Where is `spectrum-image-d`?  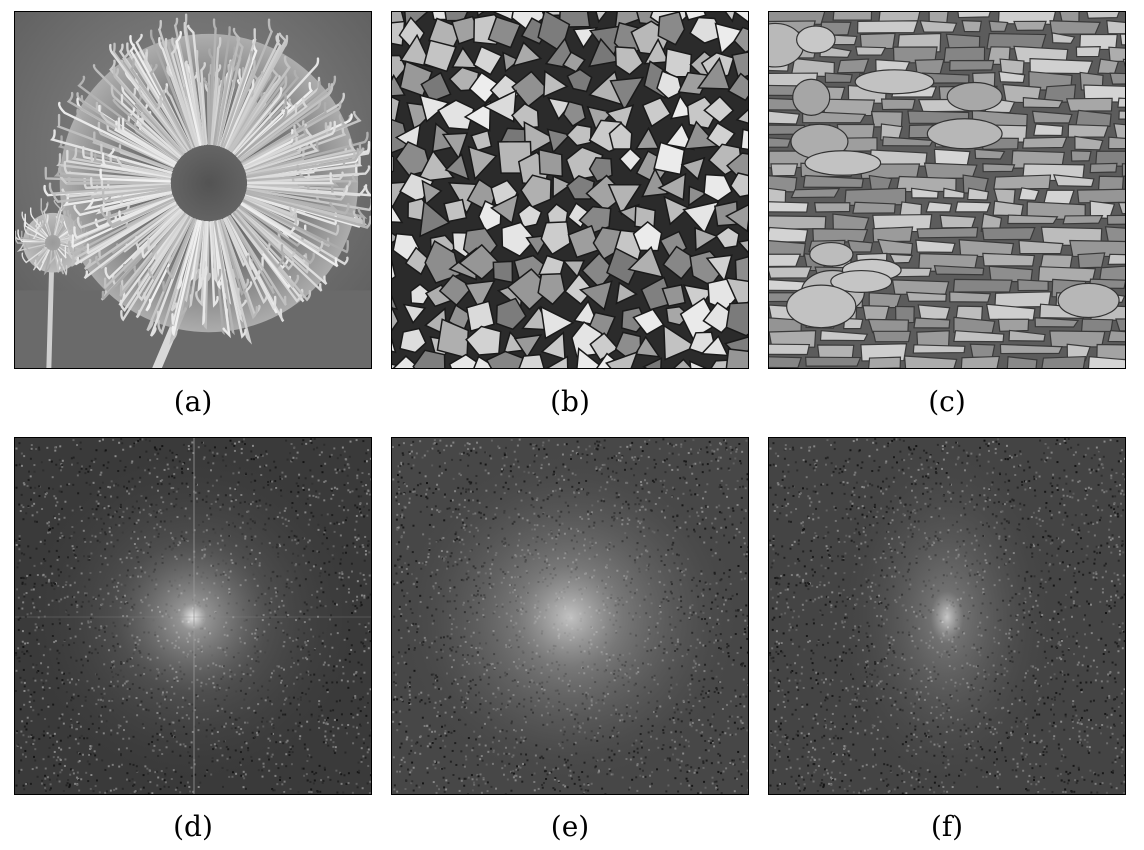 spectrum-image-d is located at coordinates (193, 616).